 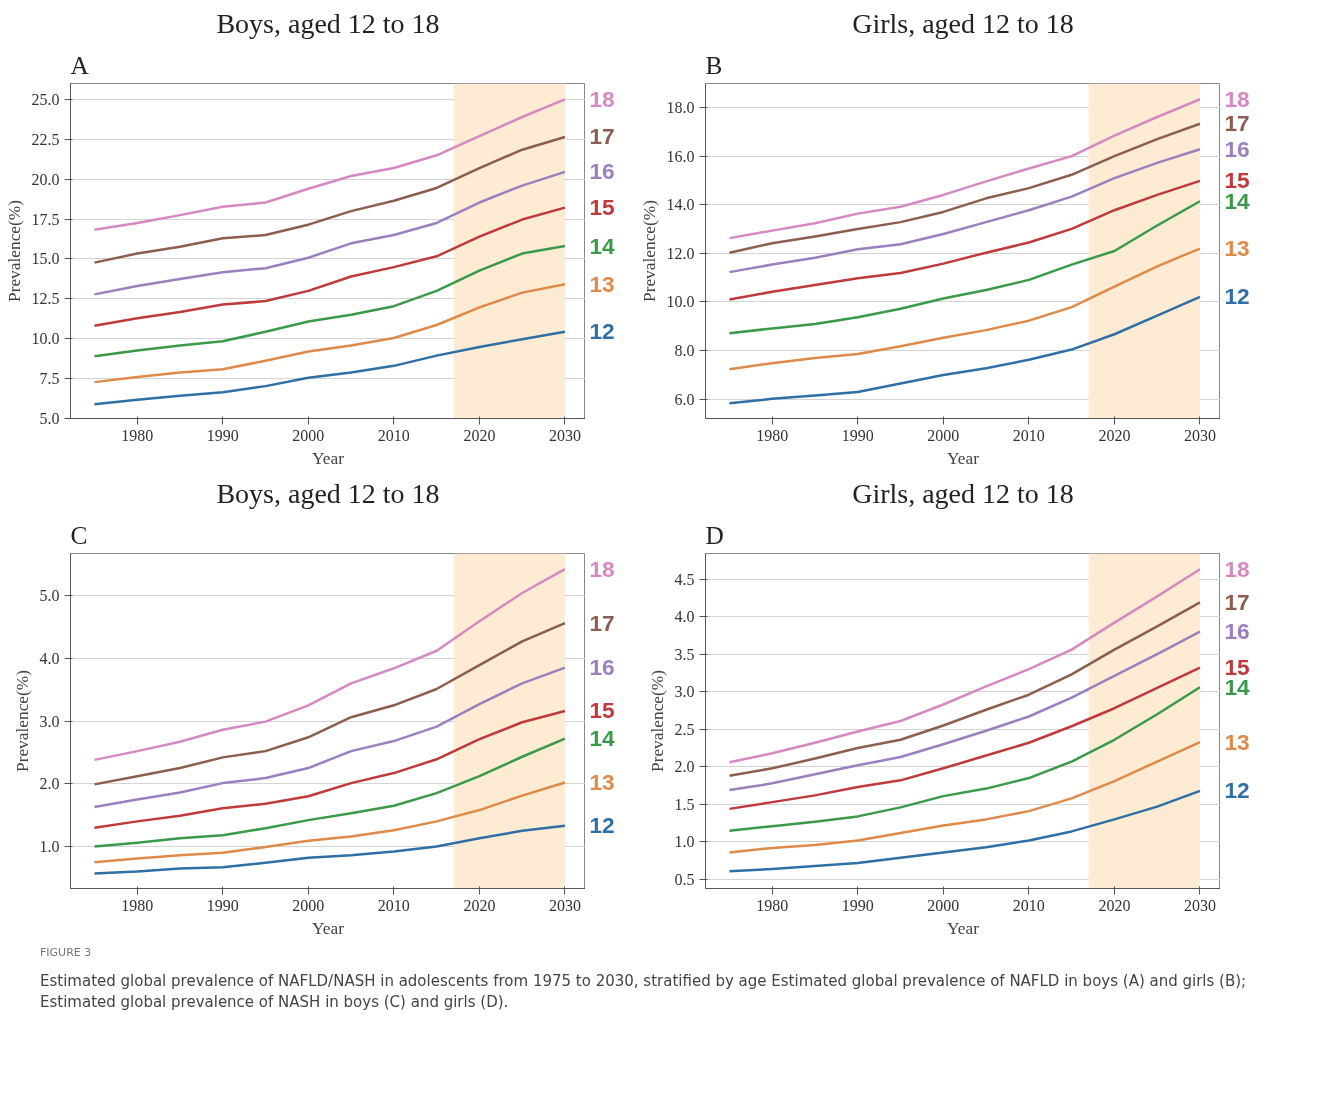 I want to click on y-tick-label: 4.5, so click(x=684, y=579).